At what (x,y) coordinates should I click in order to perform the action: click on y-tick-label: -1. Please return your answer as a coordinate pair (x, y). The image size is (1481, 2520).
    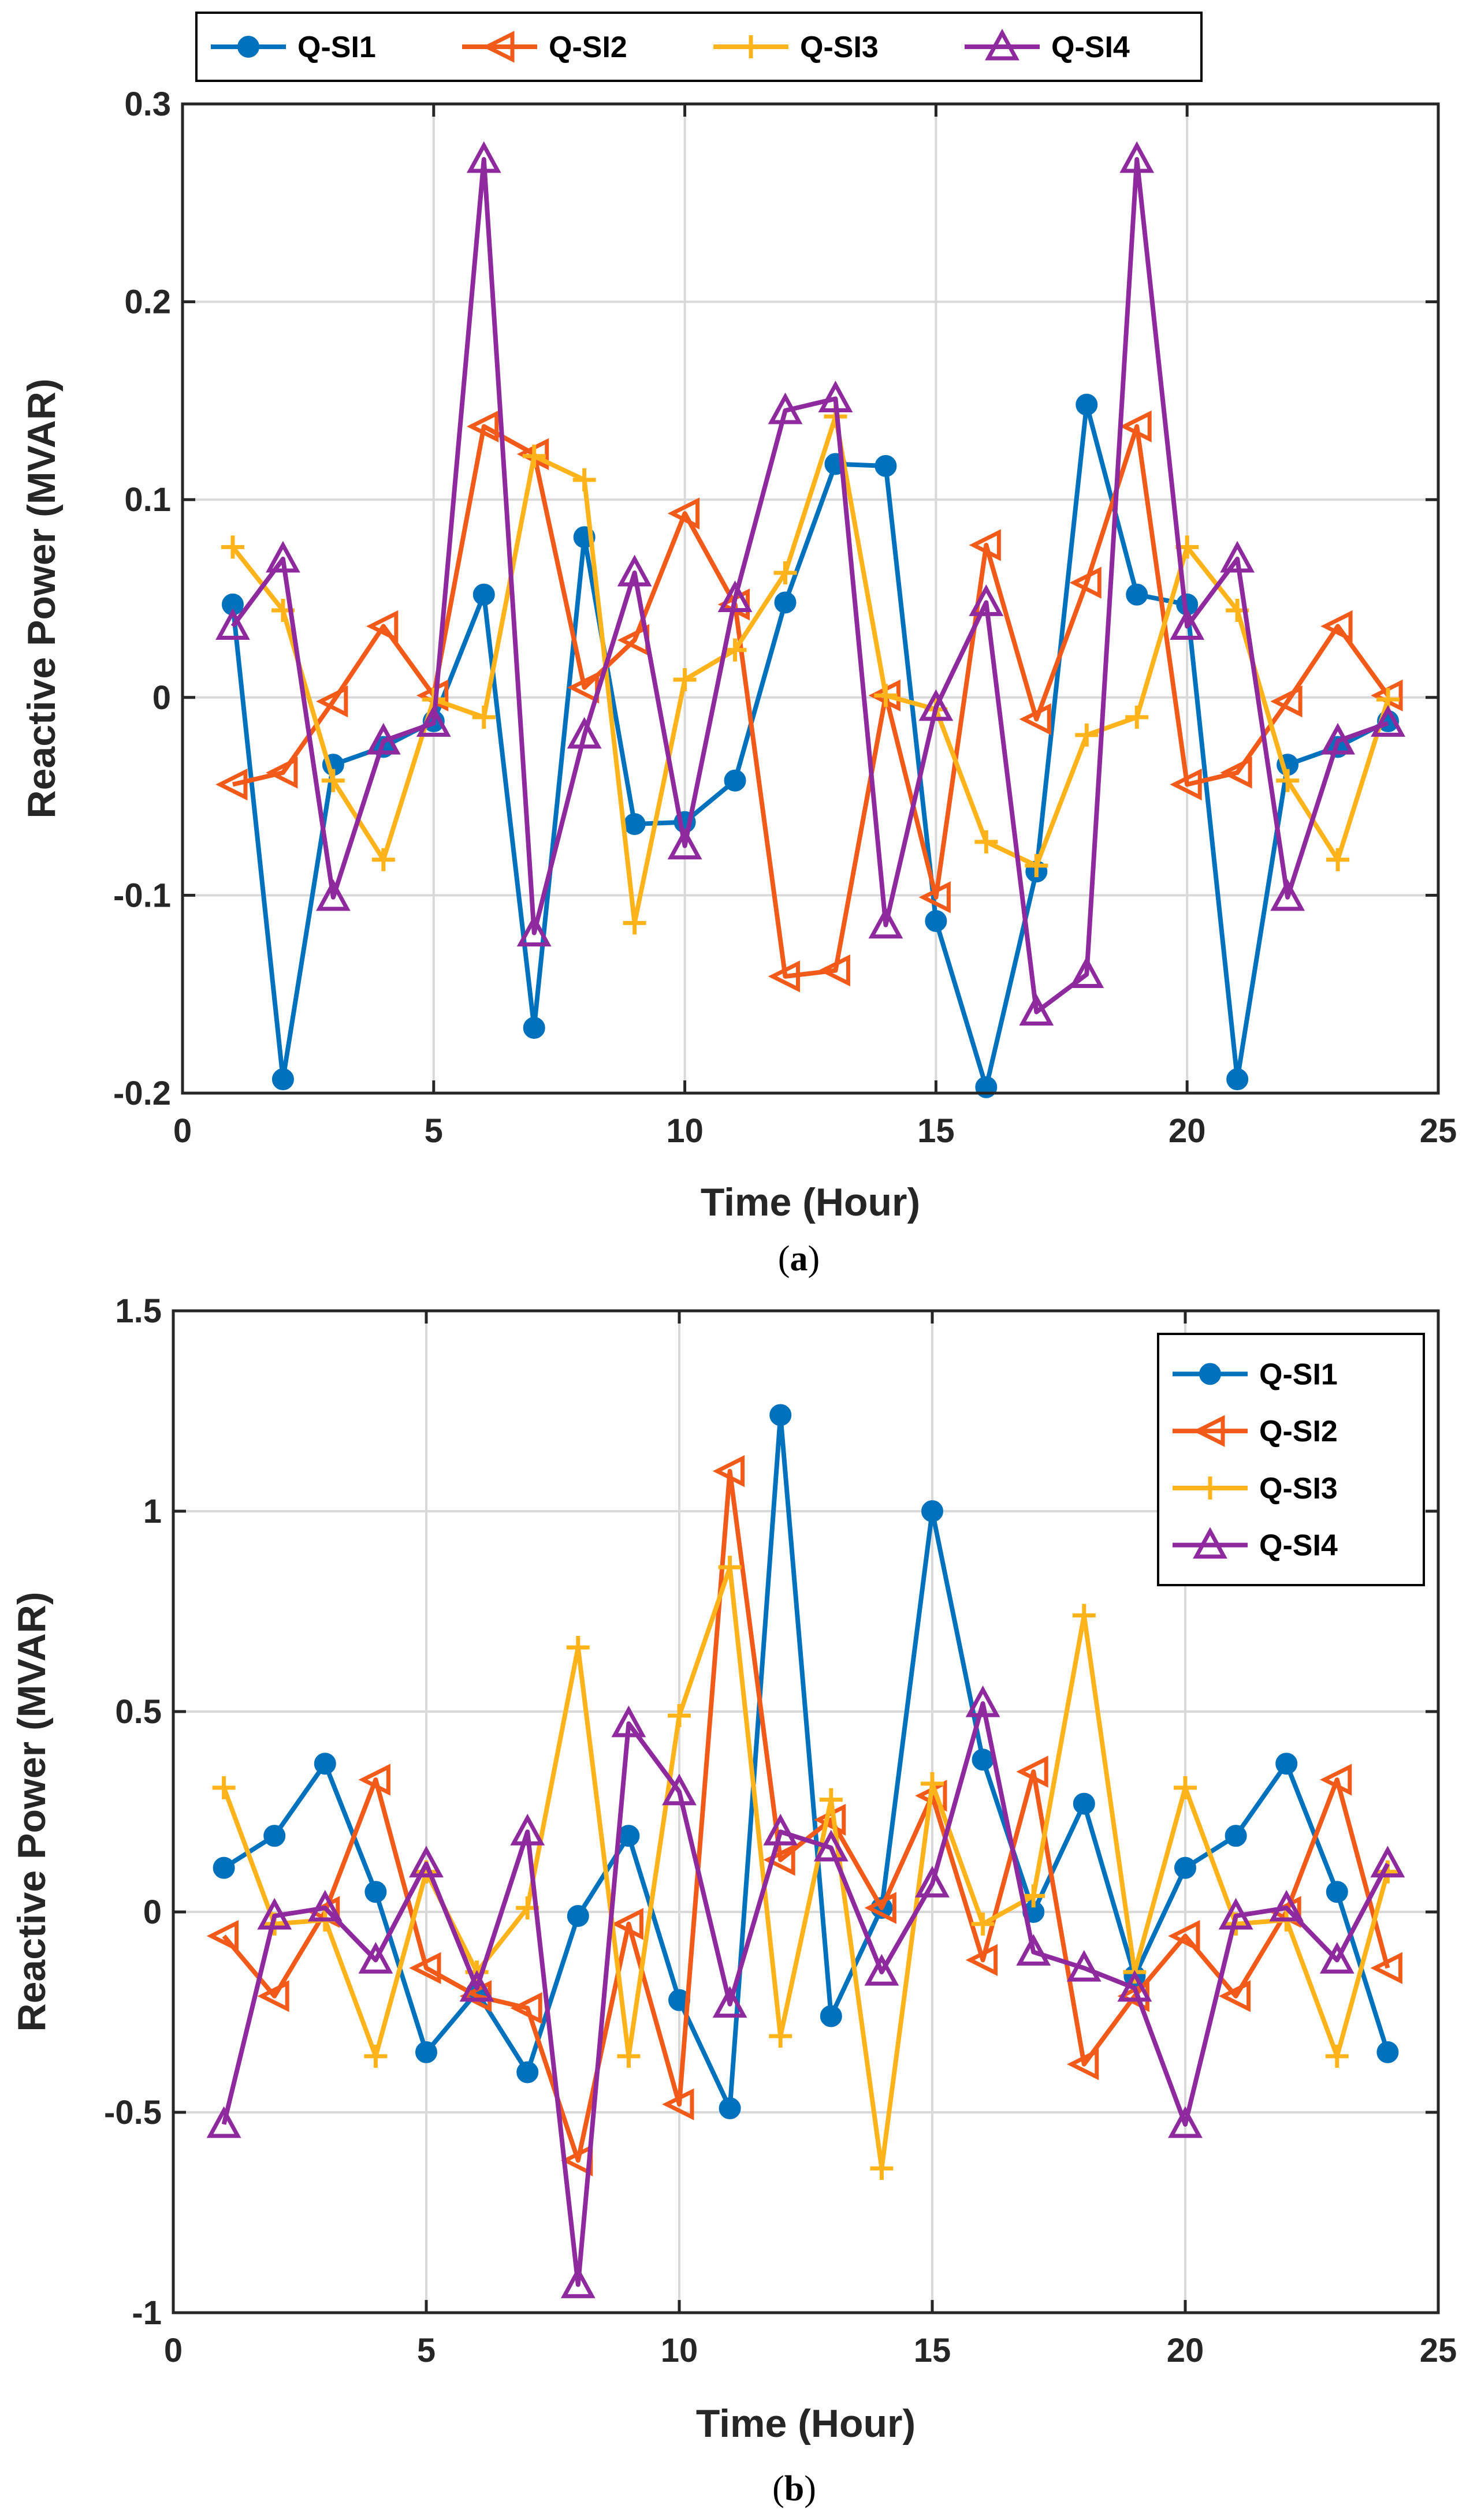
    Looking at the image, I should click on (147, 2313).